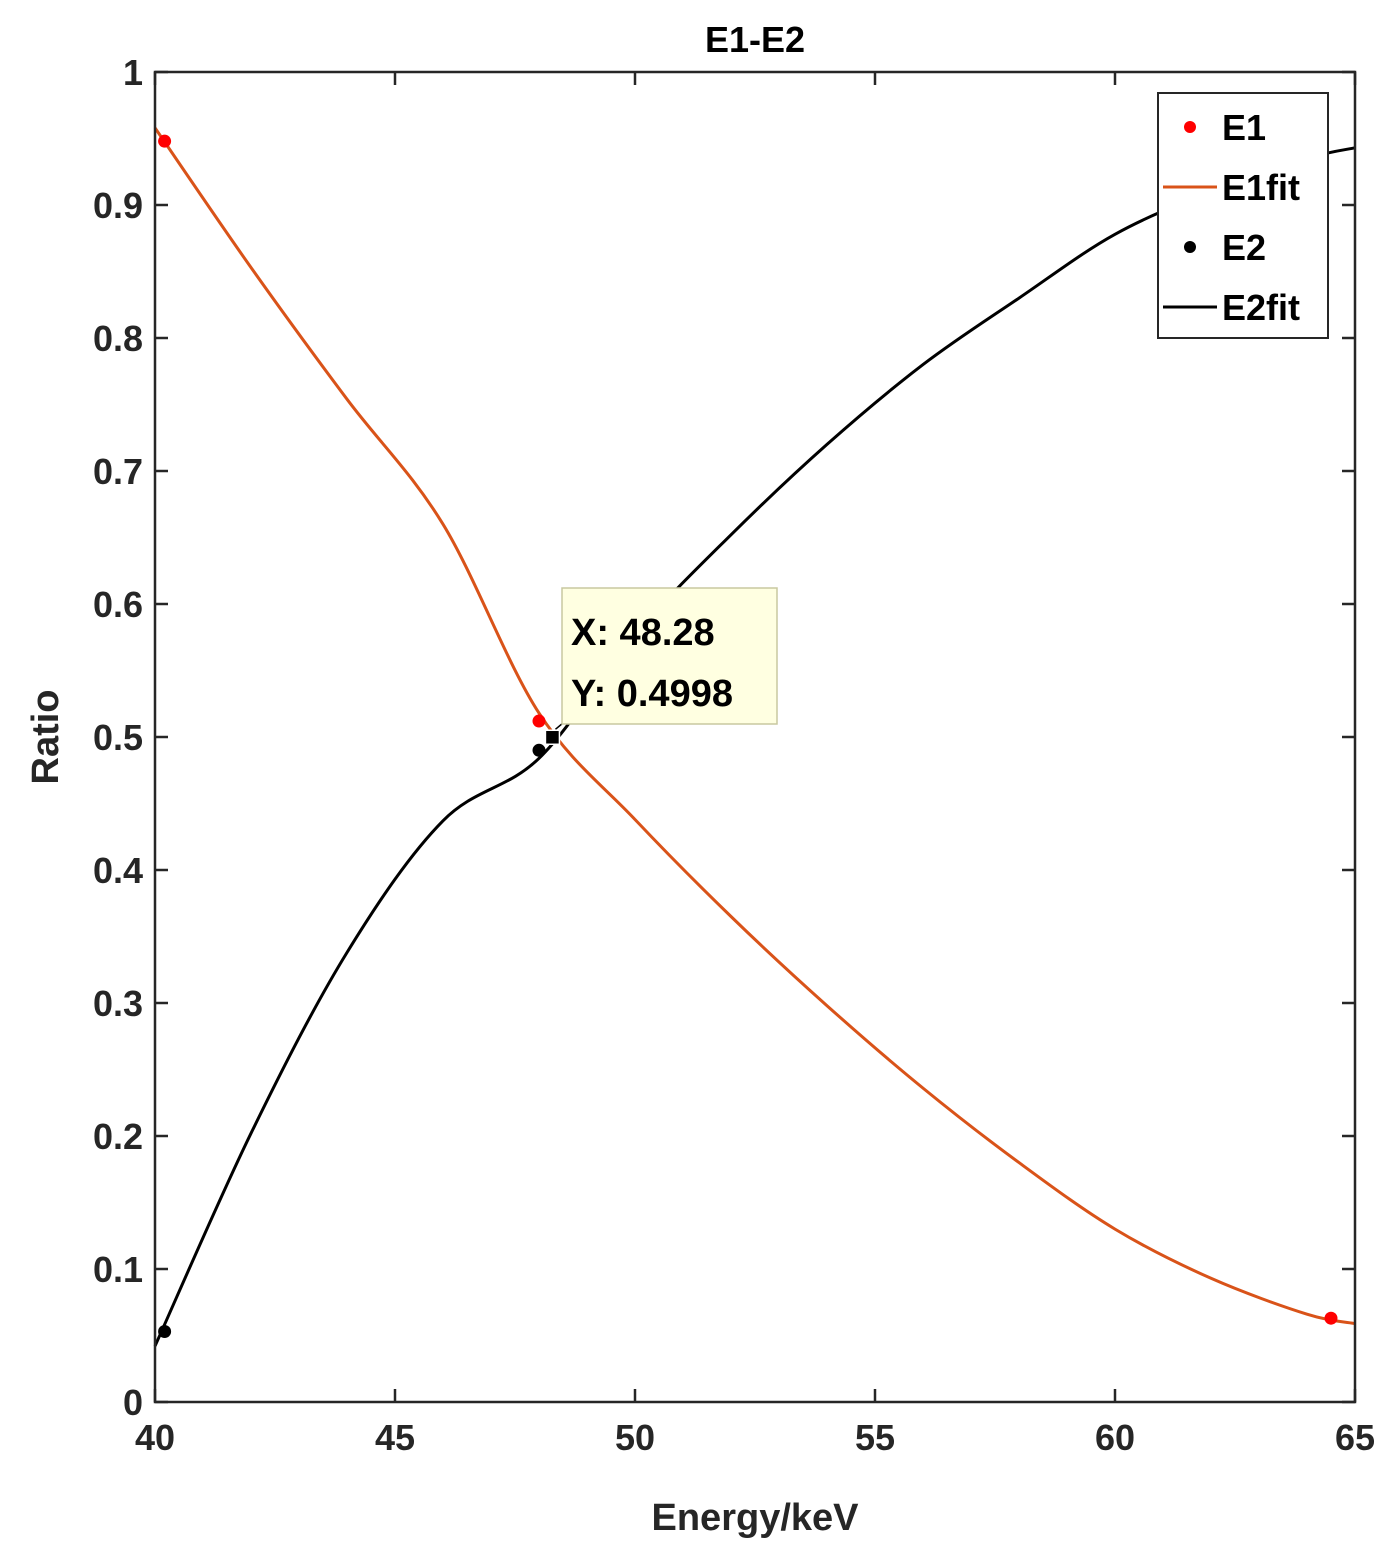 The width and height of the screenshot is (1395, 1557). What do you see at coordinates (1115, 1437) in the screenshot?
I see `x-tick-label: 60` at bounding box center [1115, 1437].